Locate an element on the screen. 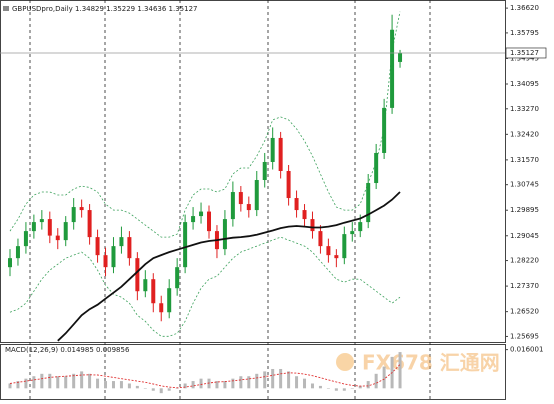 Image resolution: width=554 pixels, height=404 pixels. y-tick-label: 1.28220 is located at coordinates (524, 261).